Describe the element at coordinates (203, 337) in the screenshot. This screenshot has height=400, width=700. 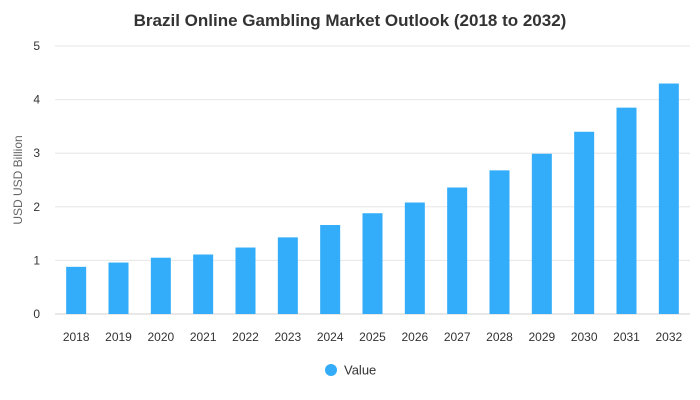
I see `x-tick-label: 2021` at that location.